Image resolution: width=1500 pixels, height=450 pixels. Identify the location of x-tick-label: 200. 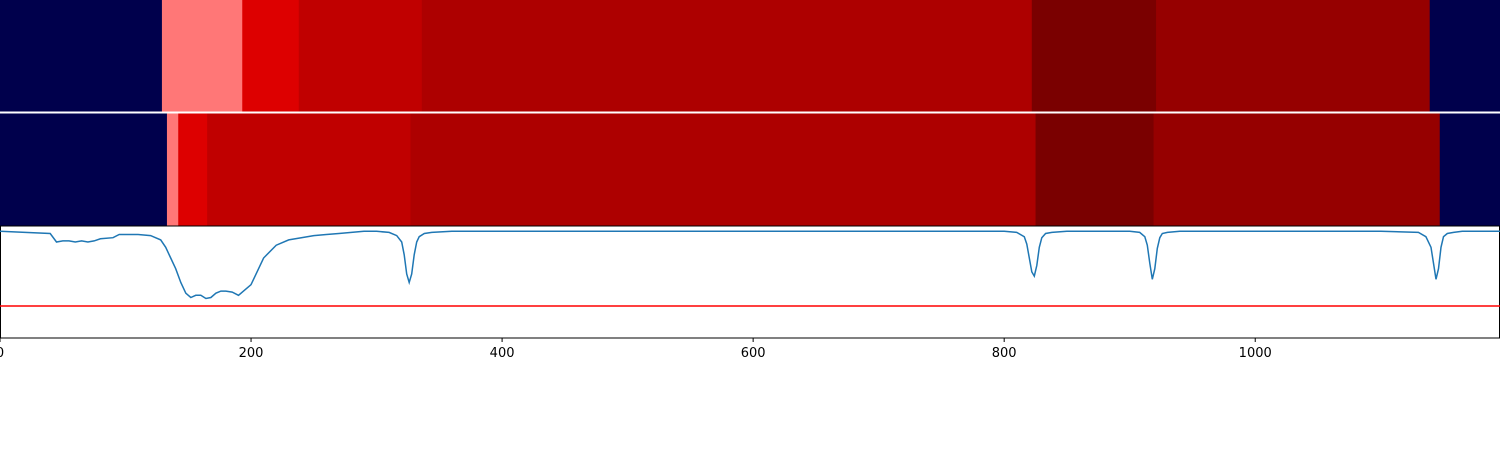
(251, 353).